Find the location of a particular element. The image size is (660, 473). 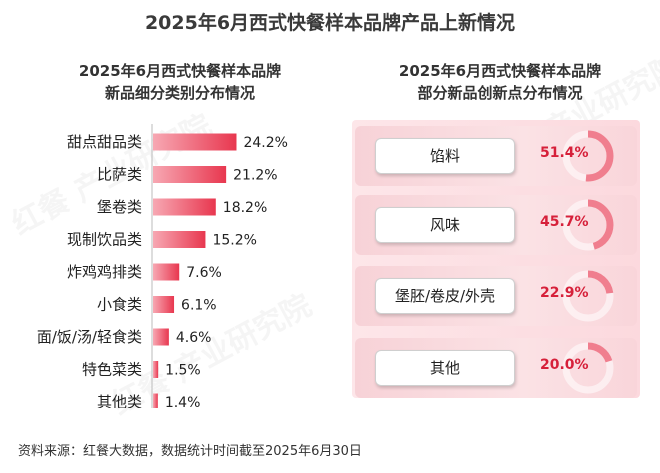

category-label: 其他类 is located at coordinates (119, 400).